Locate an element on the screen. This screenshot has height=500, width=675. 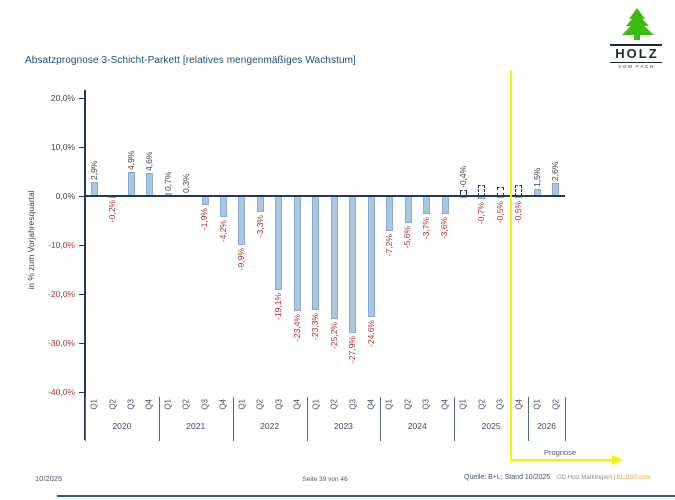
year-label: 2024 is located at coordinates (417, 426).